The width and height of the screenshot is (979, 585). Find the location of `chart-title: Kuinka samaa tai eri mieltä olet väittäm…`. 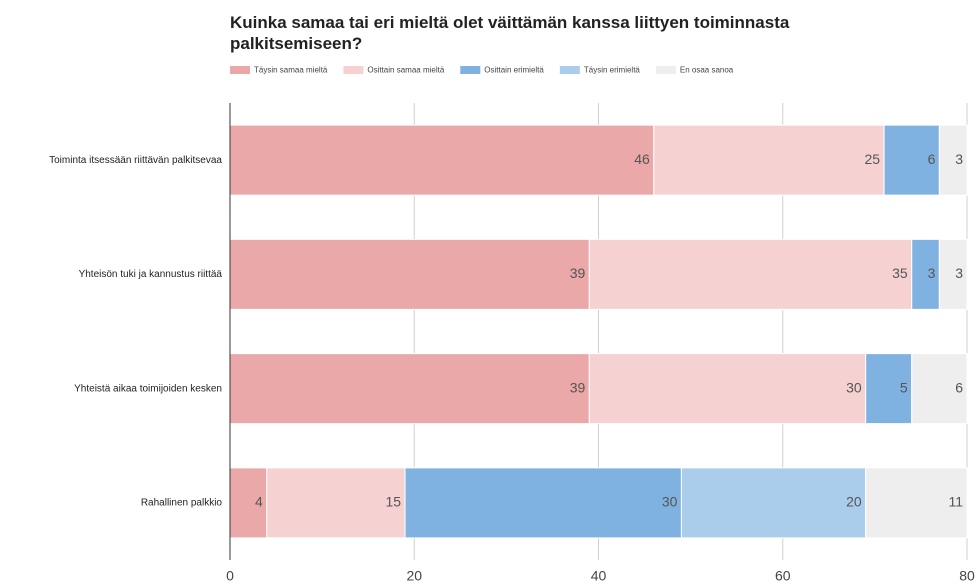

chart-title: Kuinka samaa tai eri mieltä olet väittäm… is located at coordinates (510, 33).